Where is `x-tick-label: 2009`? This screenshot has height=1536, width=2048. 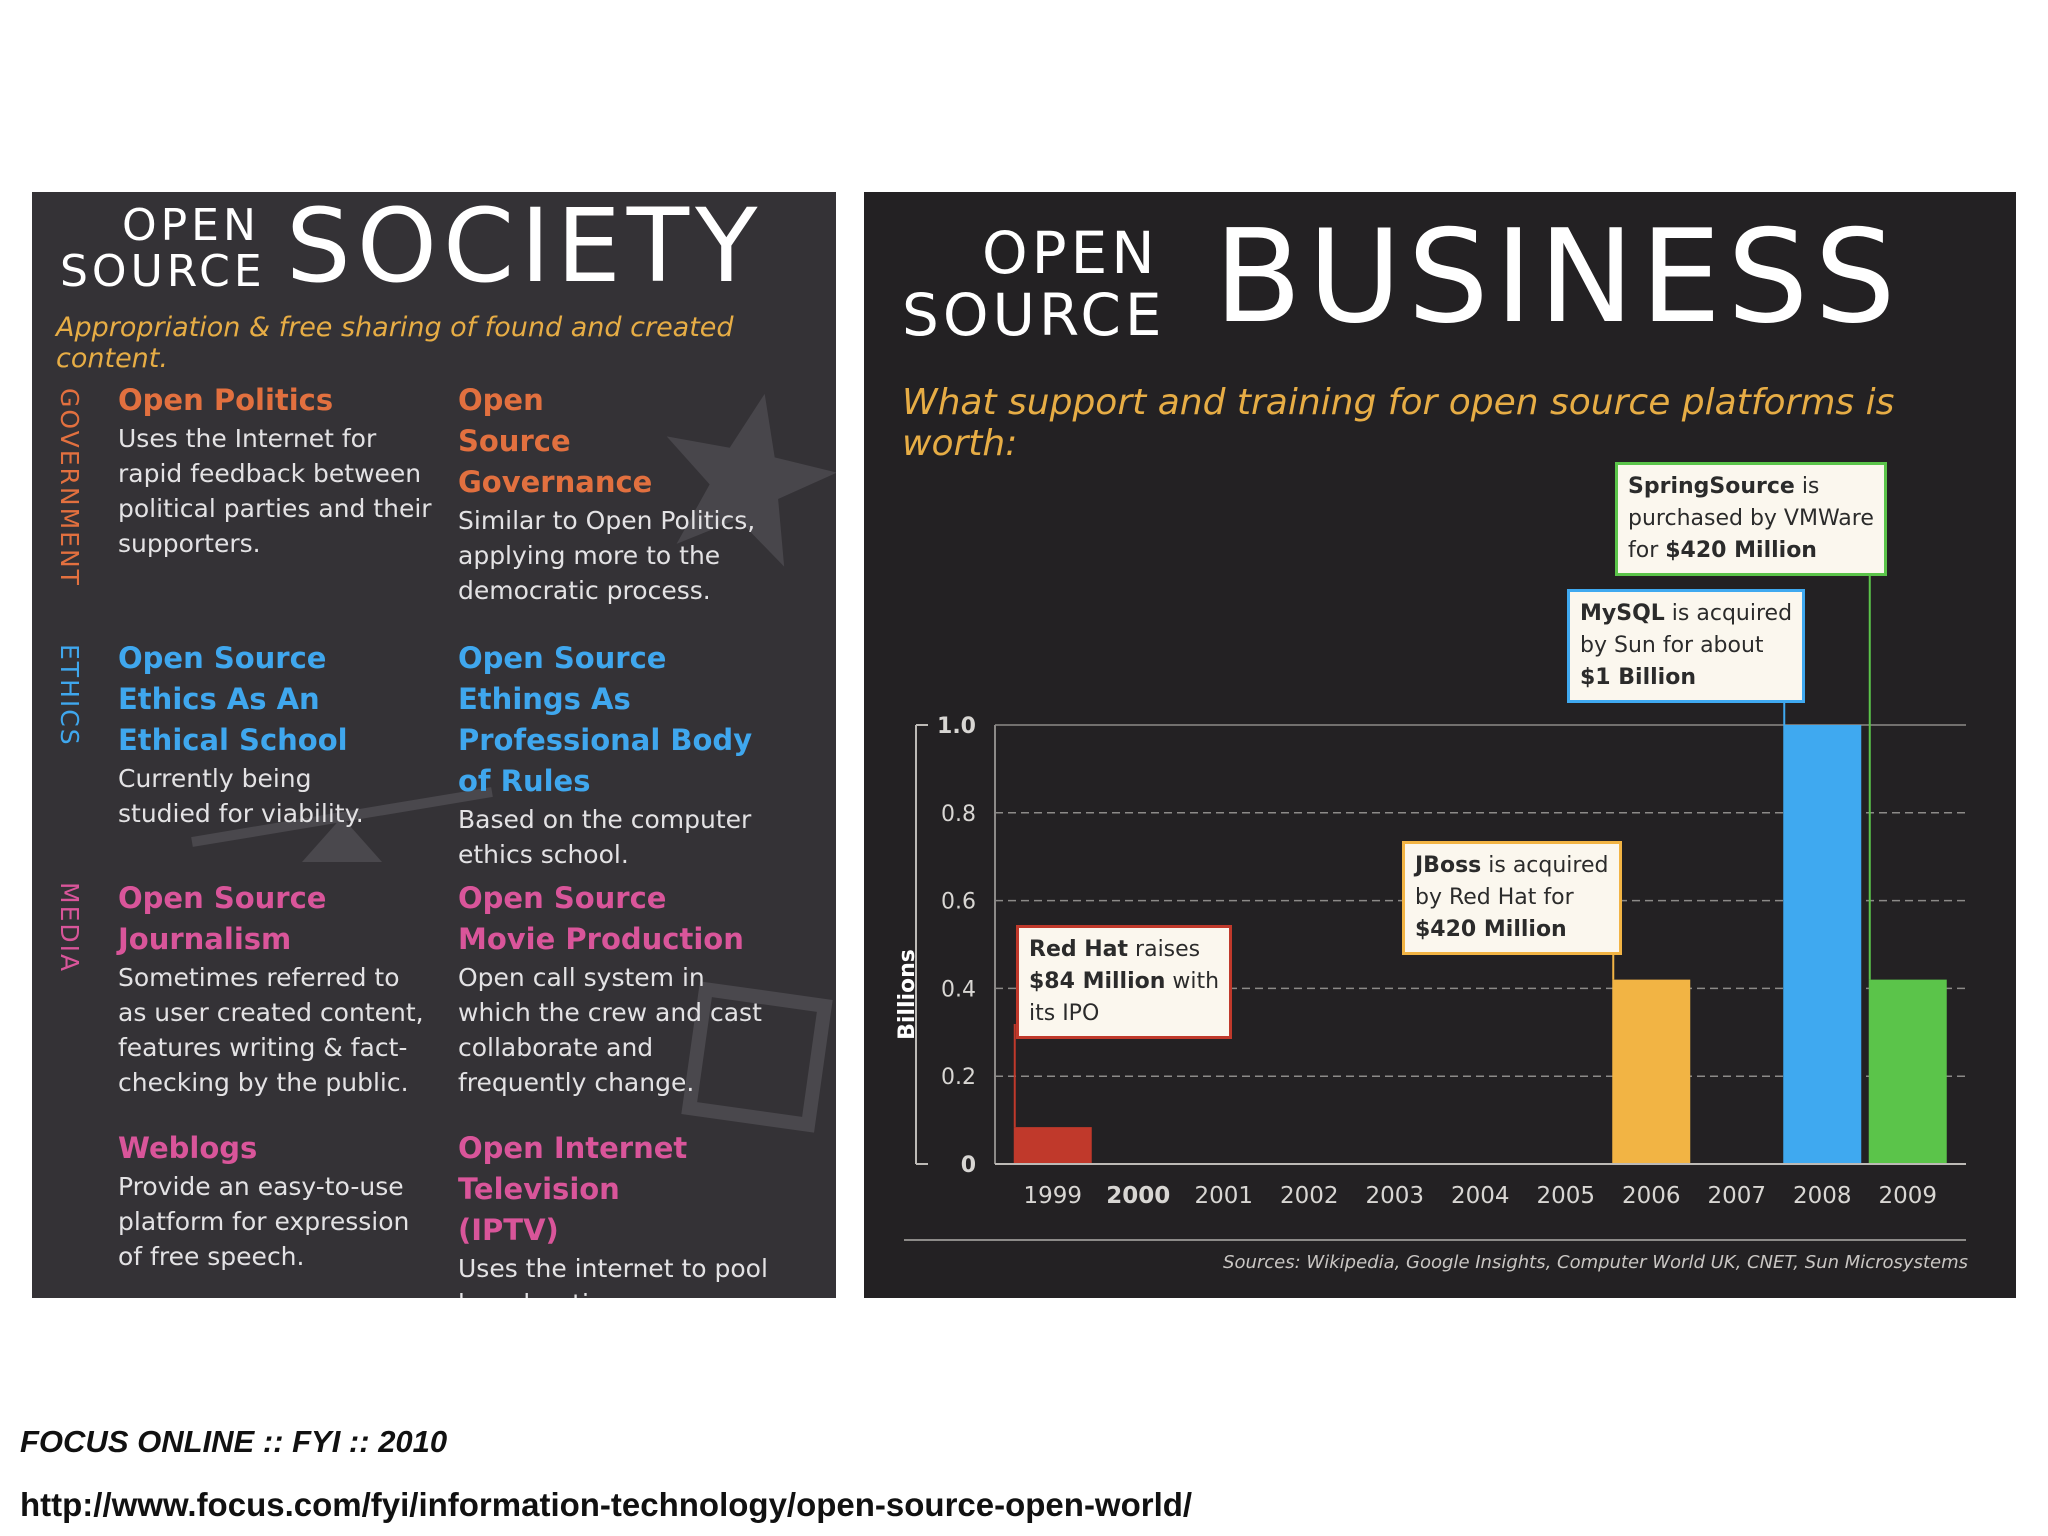 x-tick-label: 2009 is located at coordinates (1907, 1196).